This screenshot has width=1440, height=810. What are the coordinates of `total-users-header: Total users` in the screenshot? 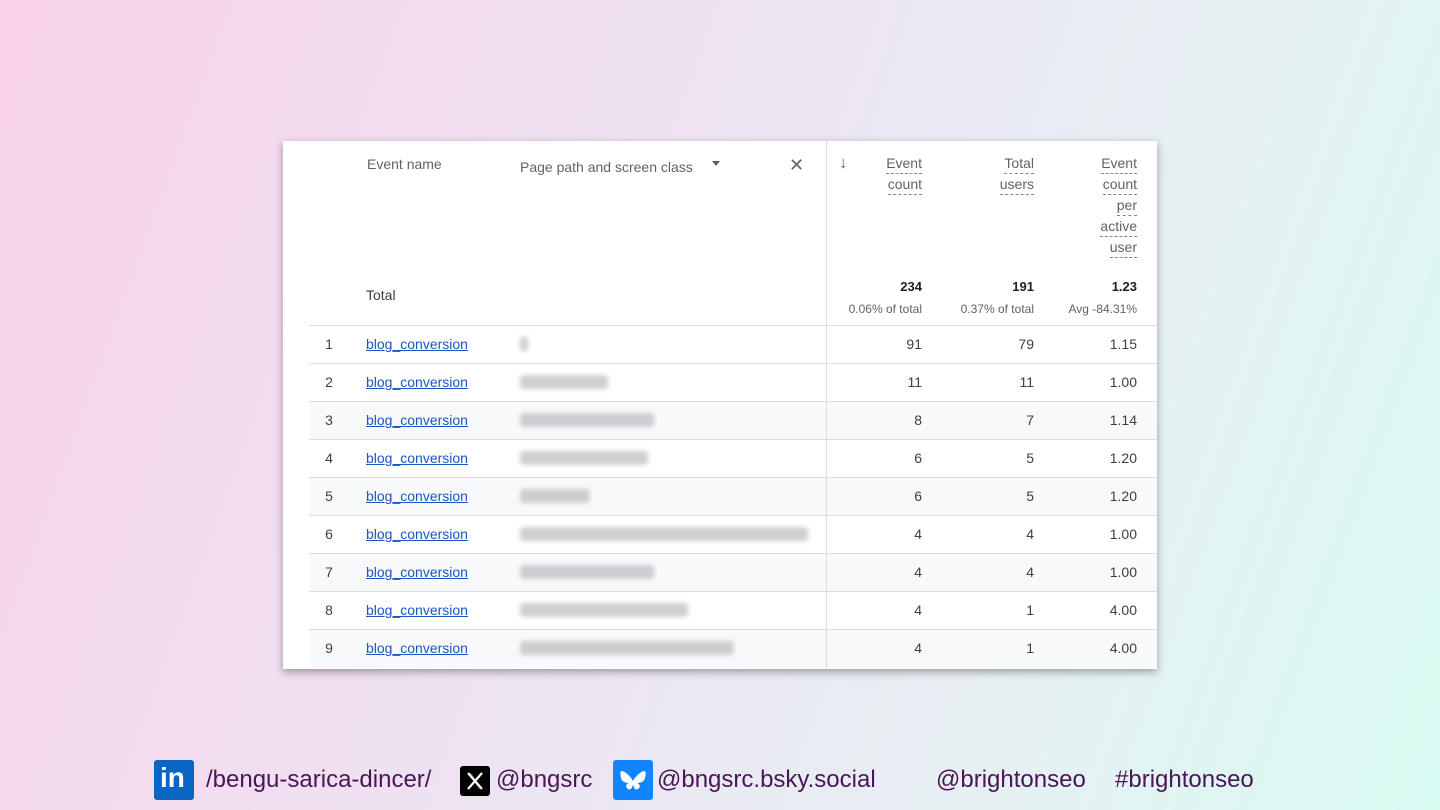 It's located at (993, 174).